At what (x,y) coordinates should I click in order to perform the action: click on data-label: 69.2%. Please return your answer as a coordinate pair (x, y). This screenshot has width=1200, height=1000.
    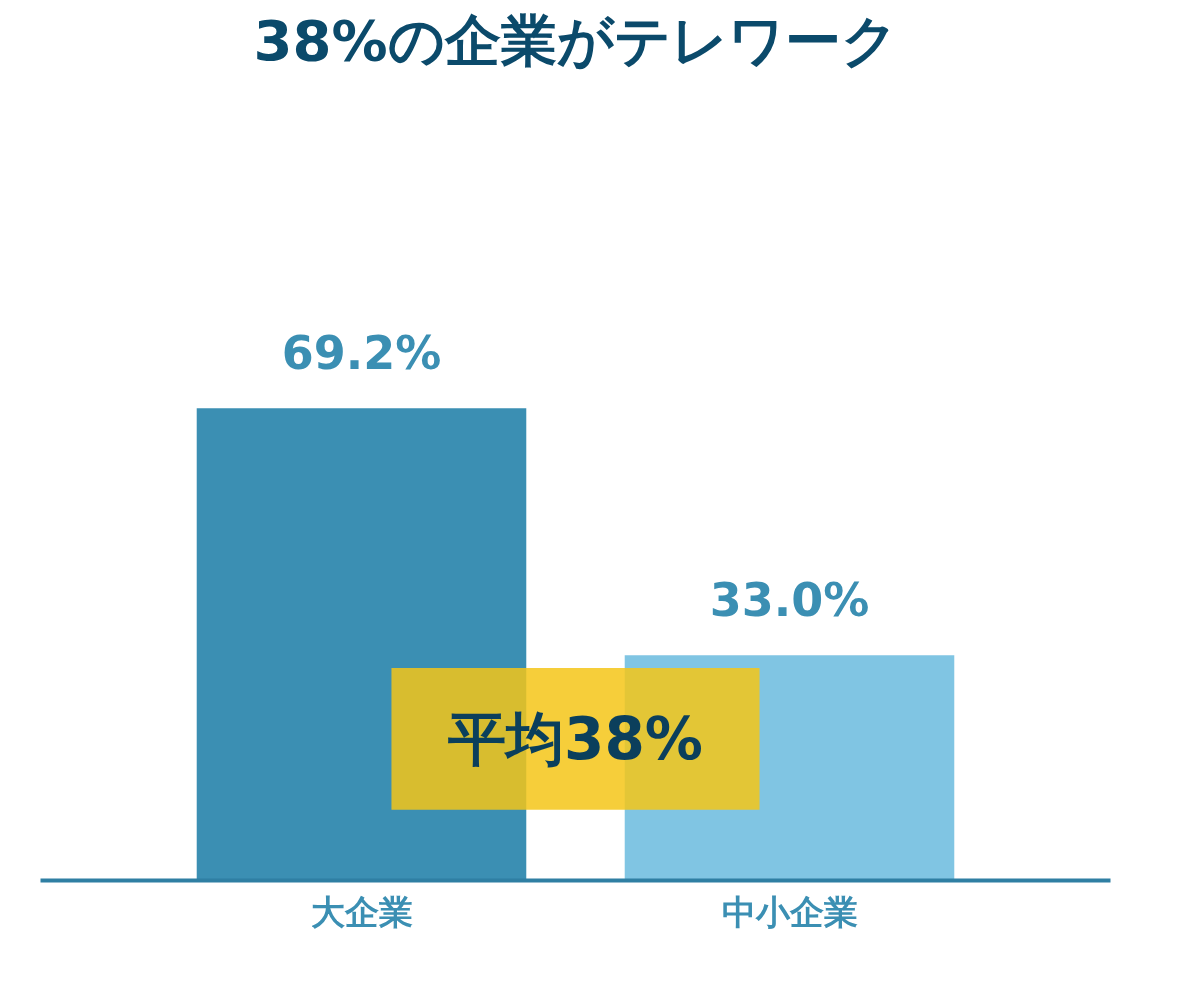
    Looking at the image, I should click on (361, 352).